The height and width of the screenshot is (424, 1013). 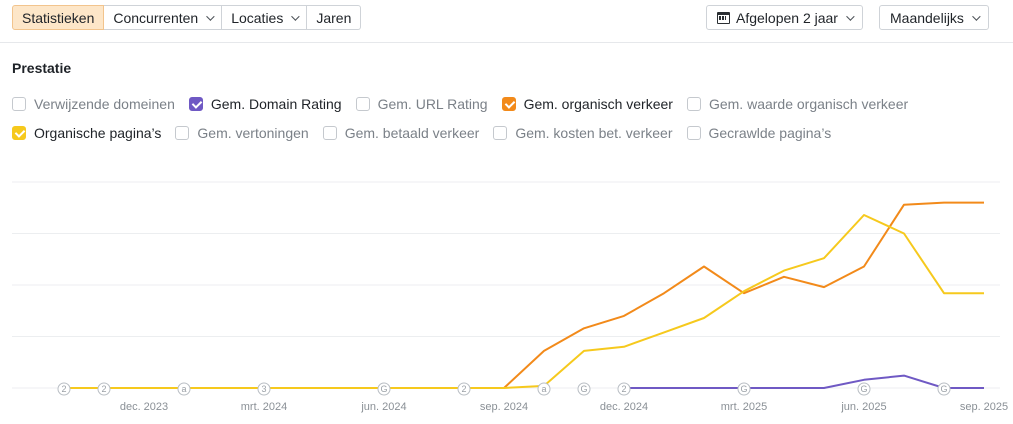 What do you see at coordinates (984, 407) in the screenshot?
I see `x-tick-label: sep. 2025` at bounding box center [984, 407].